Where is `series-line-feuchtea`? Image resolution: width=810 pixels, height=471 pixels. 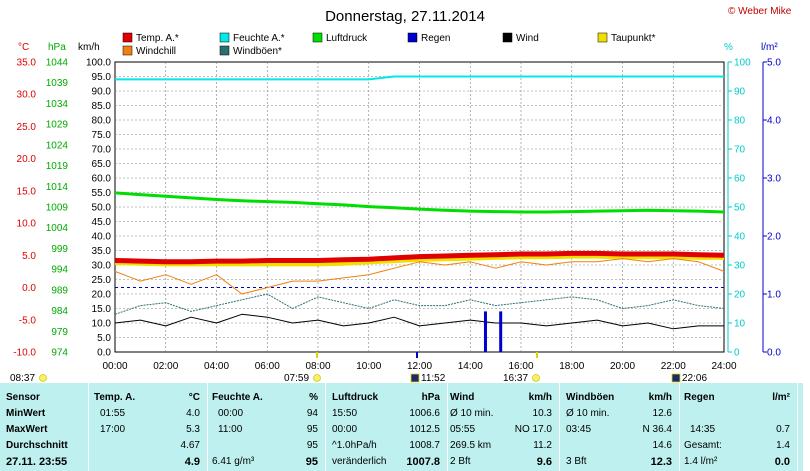 series-line-feuchtea is located at coordinates (419, 78).